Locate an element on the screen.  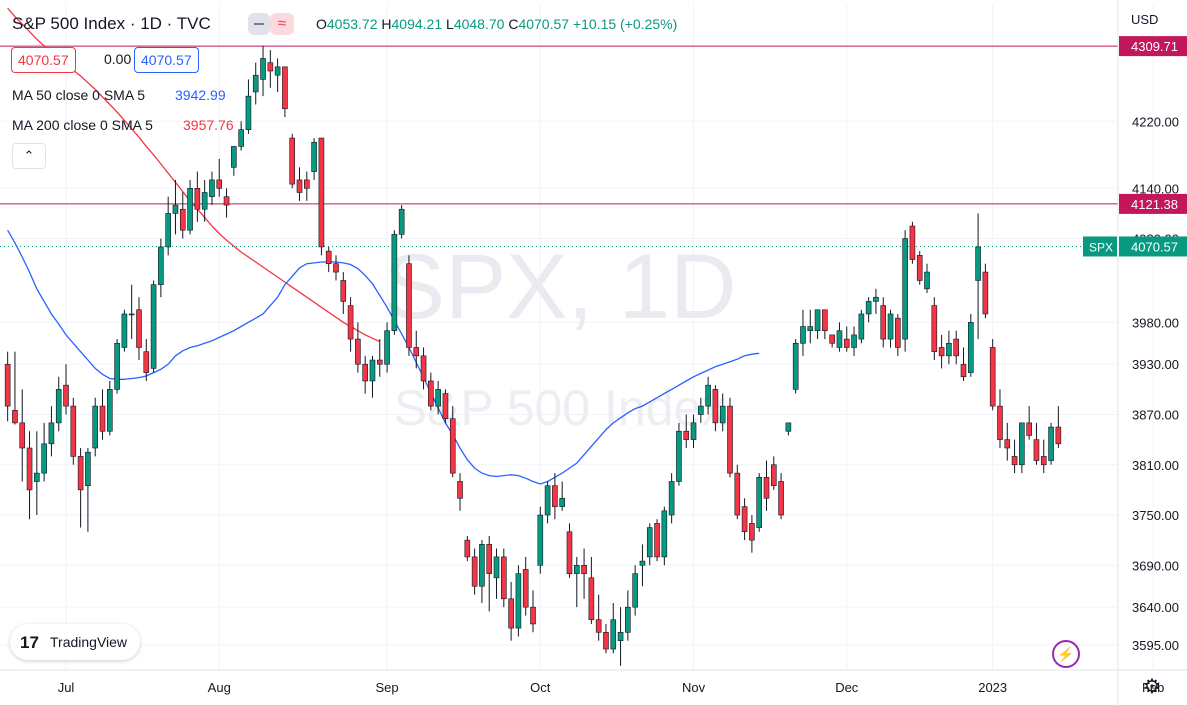
settings-gear-icon: ⚙ is located at coordinates (1152, 687).